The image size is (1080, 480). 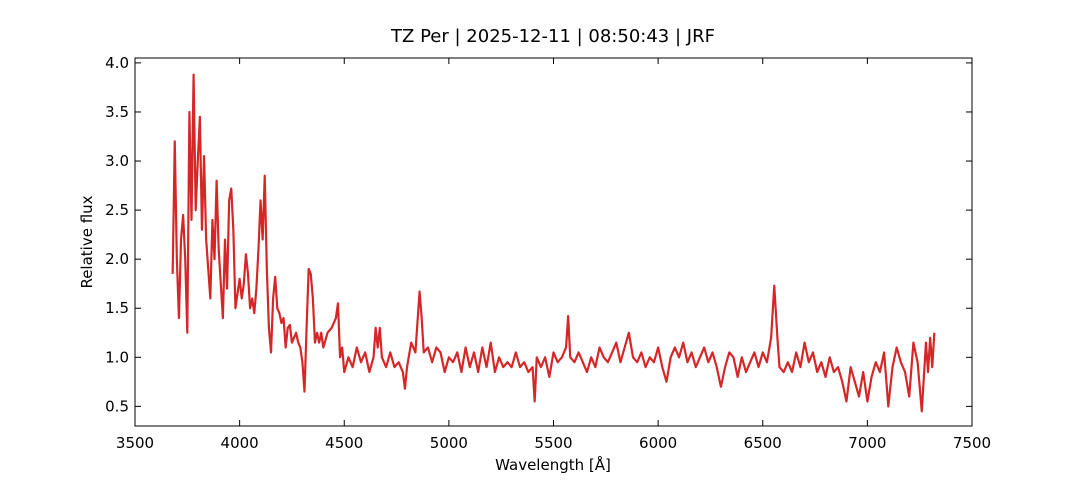 What do you see at coordinates (658, 443) in the screenshot?
I see `x-tick-label: 6000` at bounding box center [658, 443].